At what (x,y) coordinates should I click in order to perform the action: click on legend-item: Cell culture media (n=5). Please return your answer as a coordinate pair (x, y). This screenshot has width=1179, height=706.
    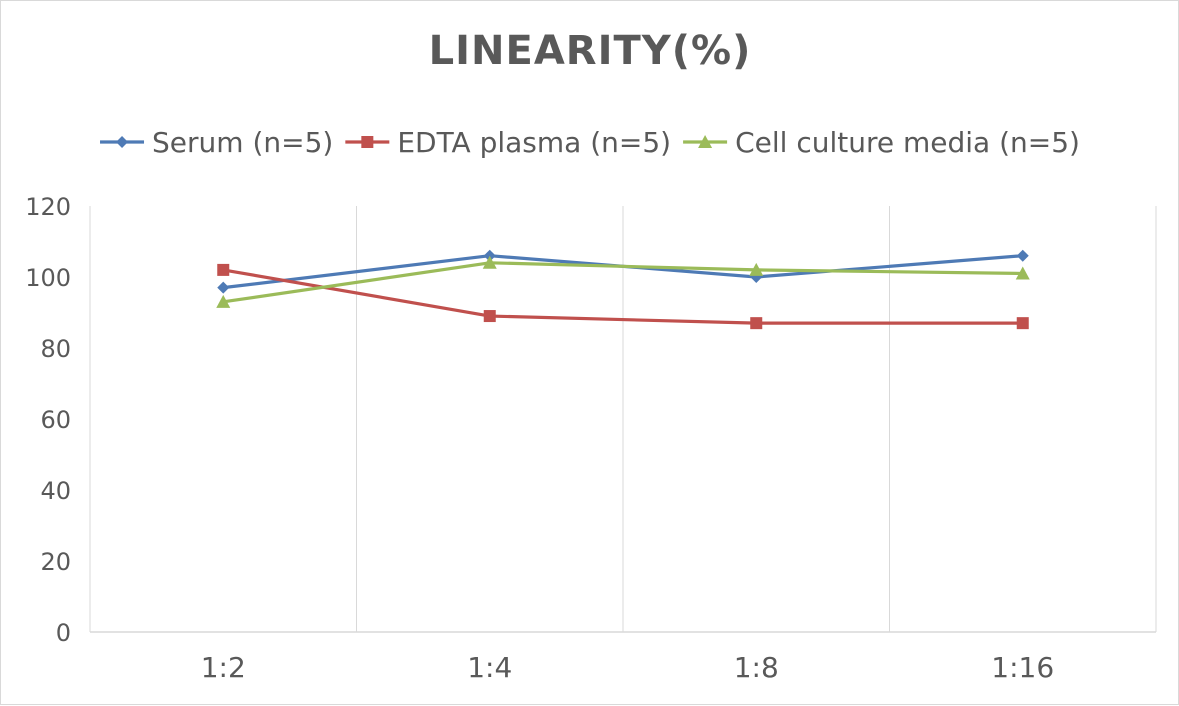
    Looking at the image, I should click on (881, 142).